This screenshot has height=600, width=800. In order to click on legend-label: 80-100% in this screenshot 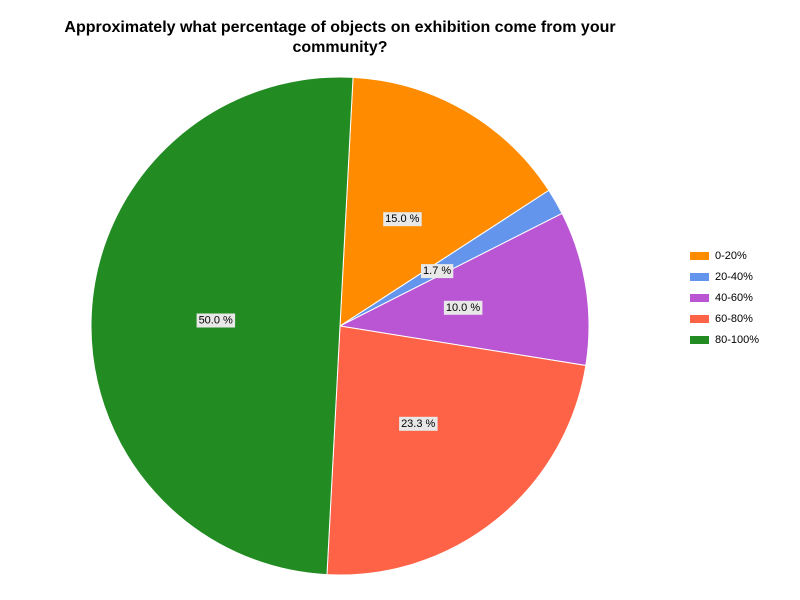, I will do `click(737, 339)`.